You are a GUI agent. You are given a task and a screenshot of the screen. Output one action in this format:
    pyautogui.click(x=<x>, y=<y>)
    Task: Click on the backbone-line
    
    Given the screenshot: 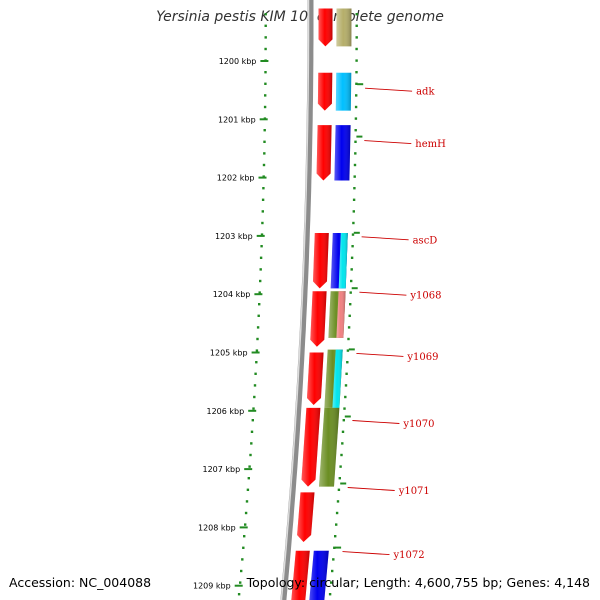 What is the action you would take?
    pyautogui.click(x=297, y=300)
    